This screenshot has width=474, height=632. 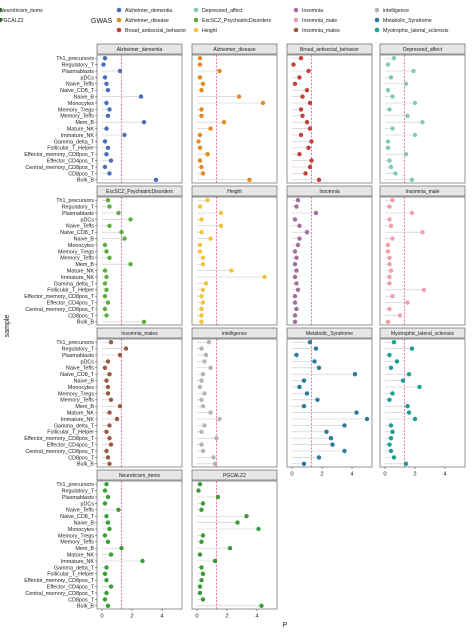 What do you see at coordinates (77, 233) in the screenshot?
I see `y-tick-label: Naive_CD8_T` at bounding box center [77, 233].